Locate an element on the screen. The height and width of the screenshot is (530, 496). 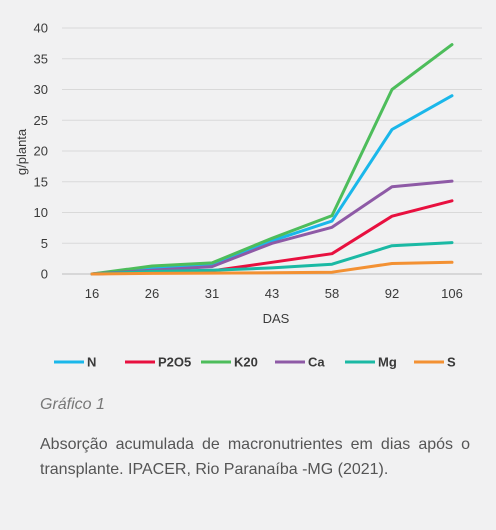
series-line-mg is located at coordinates (272, 258).